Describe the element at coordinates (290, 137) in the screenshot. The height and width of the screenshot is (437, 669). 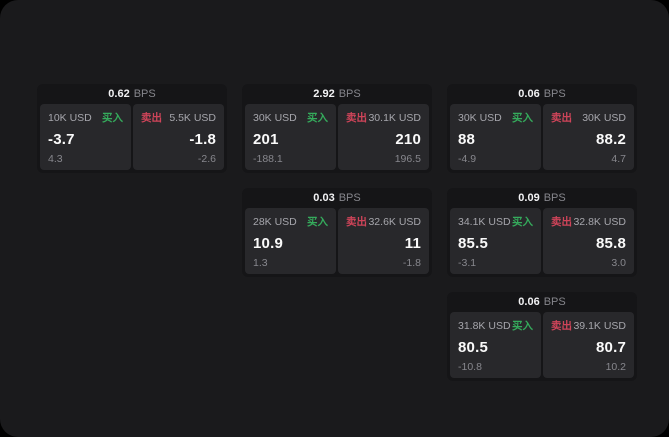
I see `buy-panel: 30K USD 买入 201 -188.1` at that location.